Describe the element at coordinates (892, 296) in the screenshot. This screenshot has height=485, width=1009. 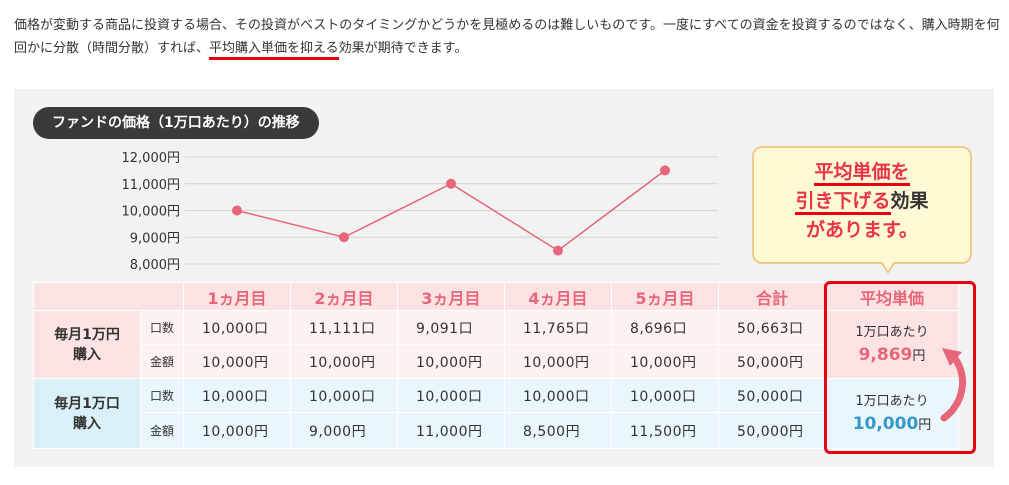
I see `header-average: 平均単価` at that location.